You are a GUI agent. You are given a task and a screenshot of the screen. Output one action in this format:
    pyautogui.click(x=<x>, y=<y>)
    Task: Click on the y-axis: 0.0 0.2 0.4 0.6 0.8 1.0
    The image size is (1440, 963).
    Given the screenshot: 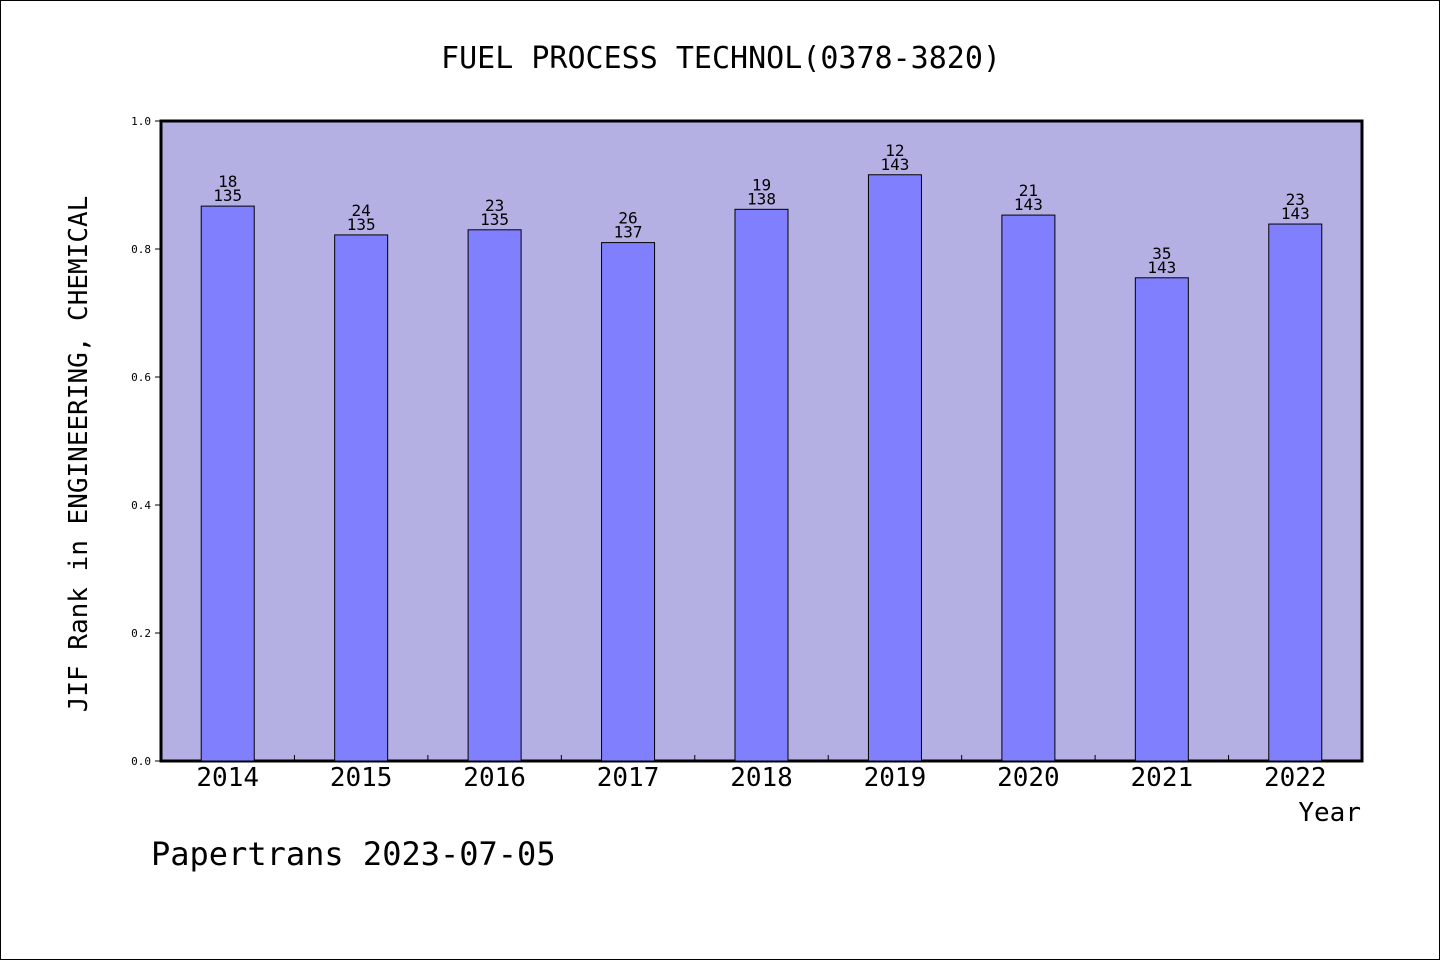 What is the action you would take?
    pyautogui.click(x=146, y=441)
    